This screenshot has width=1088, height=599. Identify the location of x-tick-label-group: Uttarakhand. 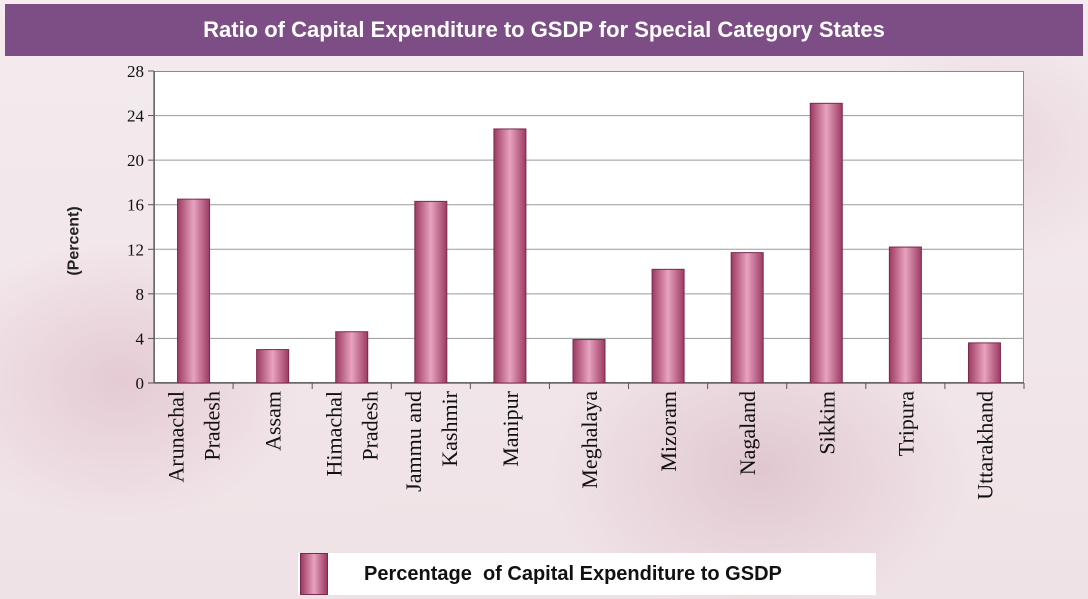
(984, 445).